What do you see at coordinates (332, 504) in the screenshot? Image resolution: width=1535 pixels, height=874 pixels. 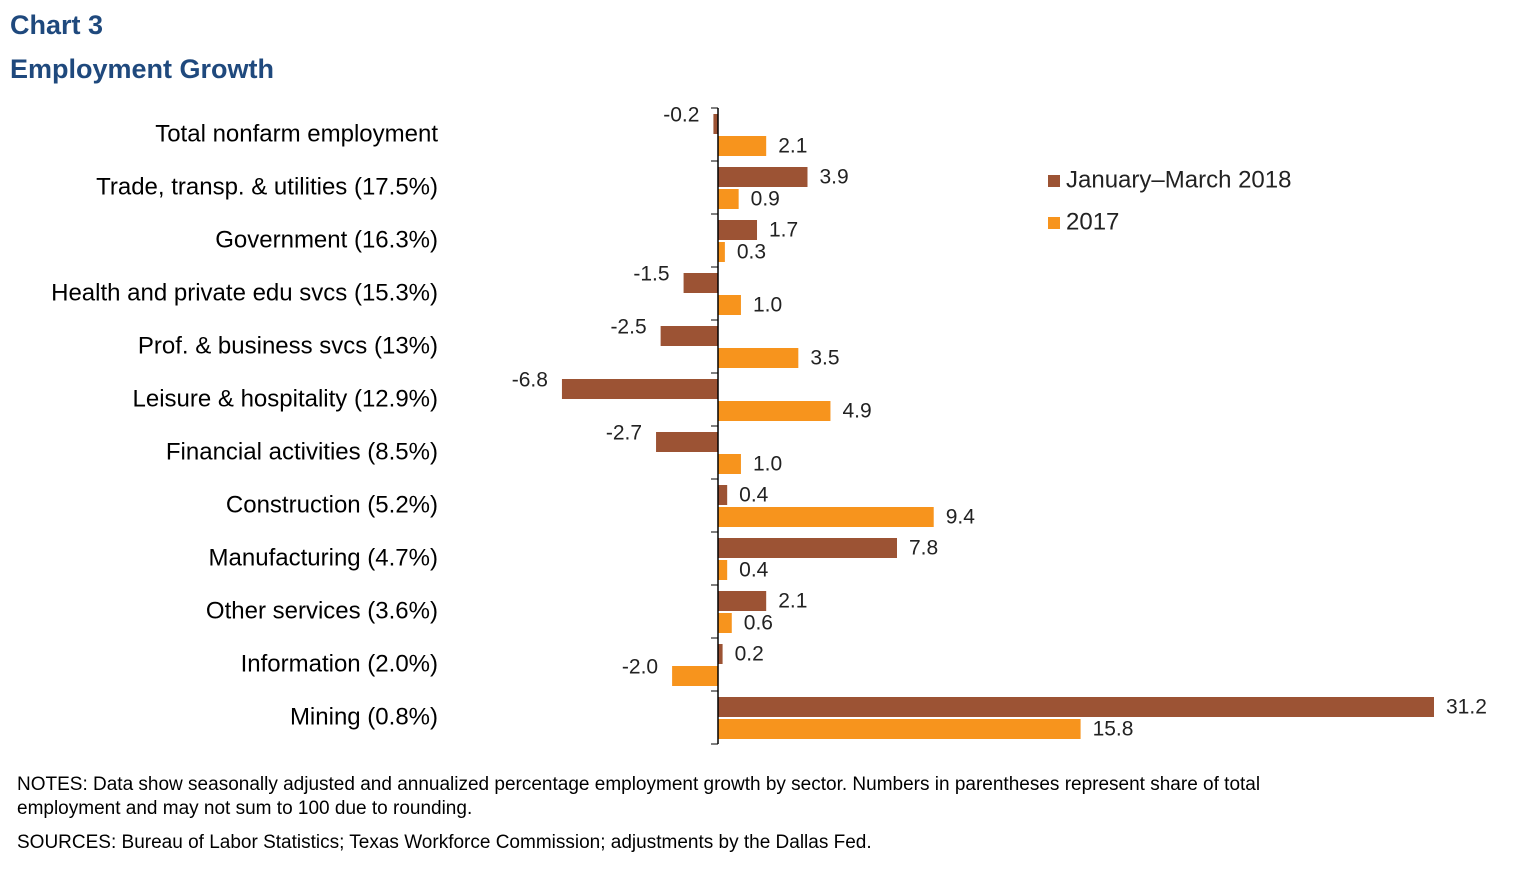 I see `category-label: Construction (5.2%)` at bounding box center [332, 504].